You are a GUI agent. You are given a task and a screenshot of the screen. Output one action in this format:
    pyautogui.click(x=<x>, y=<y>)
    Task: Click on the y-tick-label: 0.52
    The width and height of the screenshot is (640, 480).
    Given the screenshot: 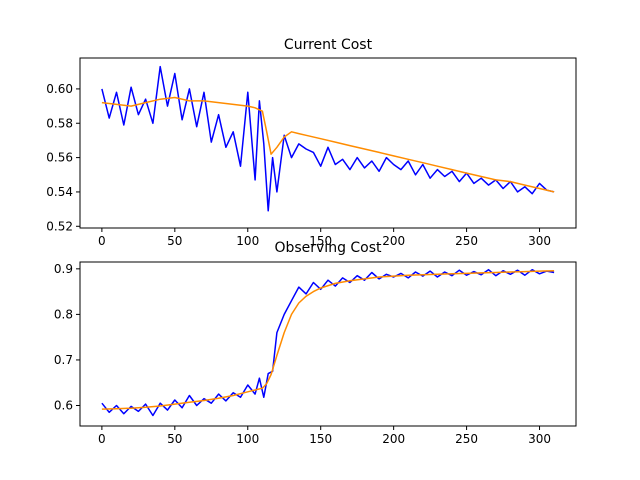 What is the action you would take?
    pyautogui.click(x=59, y=226)
    